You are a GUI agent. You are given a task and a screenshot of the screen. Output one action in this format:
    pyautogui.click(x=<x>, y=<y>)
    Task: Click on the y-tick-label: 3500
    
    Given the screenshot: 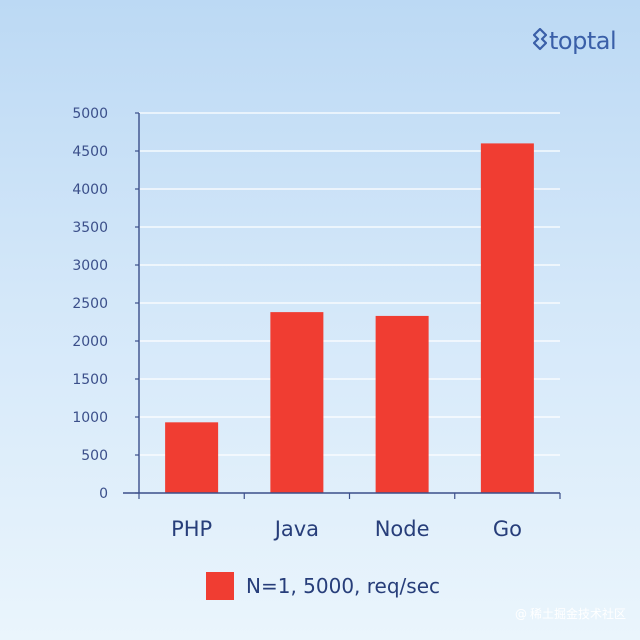 What is the action you would take?
    pyautogui.click(x=90, y=228)
    